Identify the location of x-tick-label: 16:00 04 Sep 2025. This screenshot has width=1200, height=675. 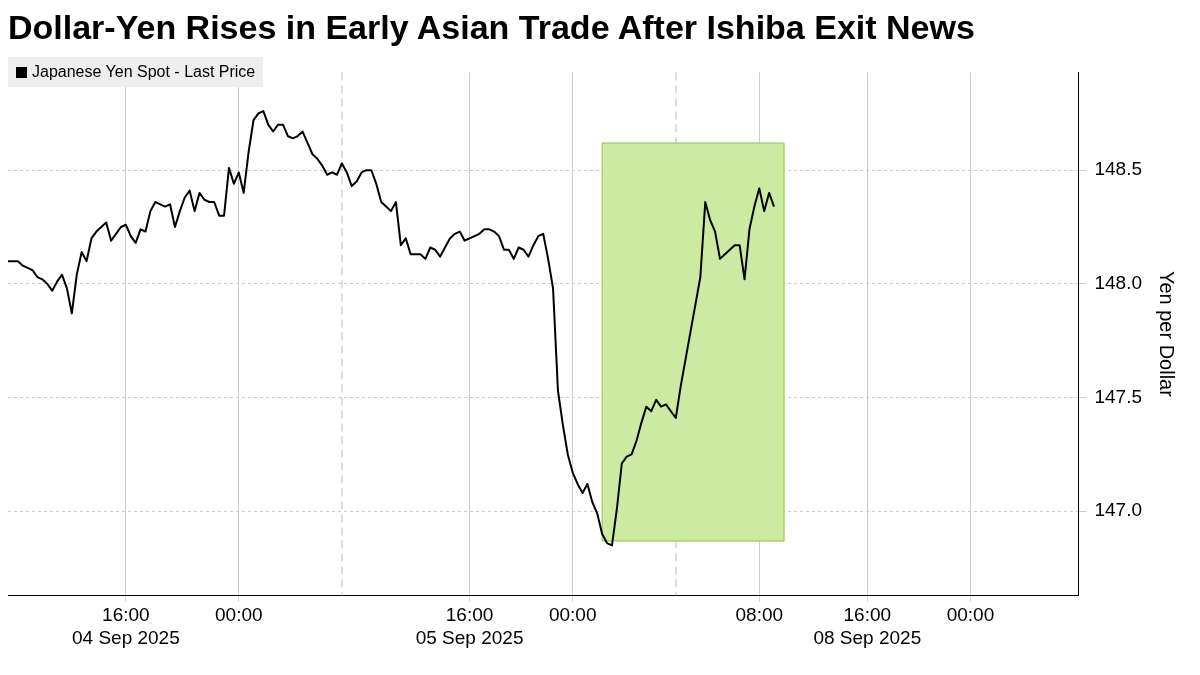
(125, 626).